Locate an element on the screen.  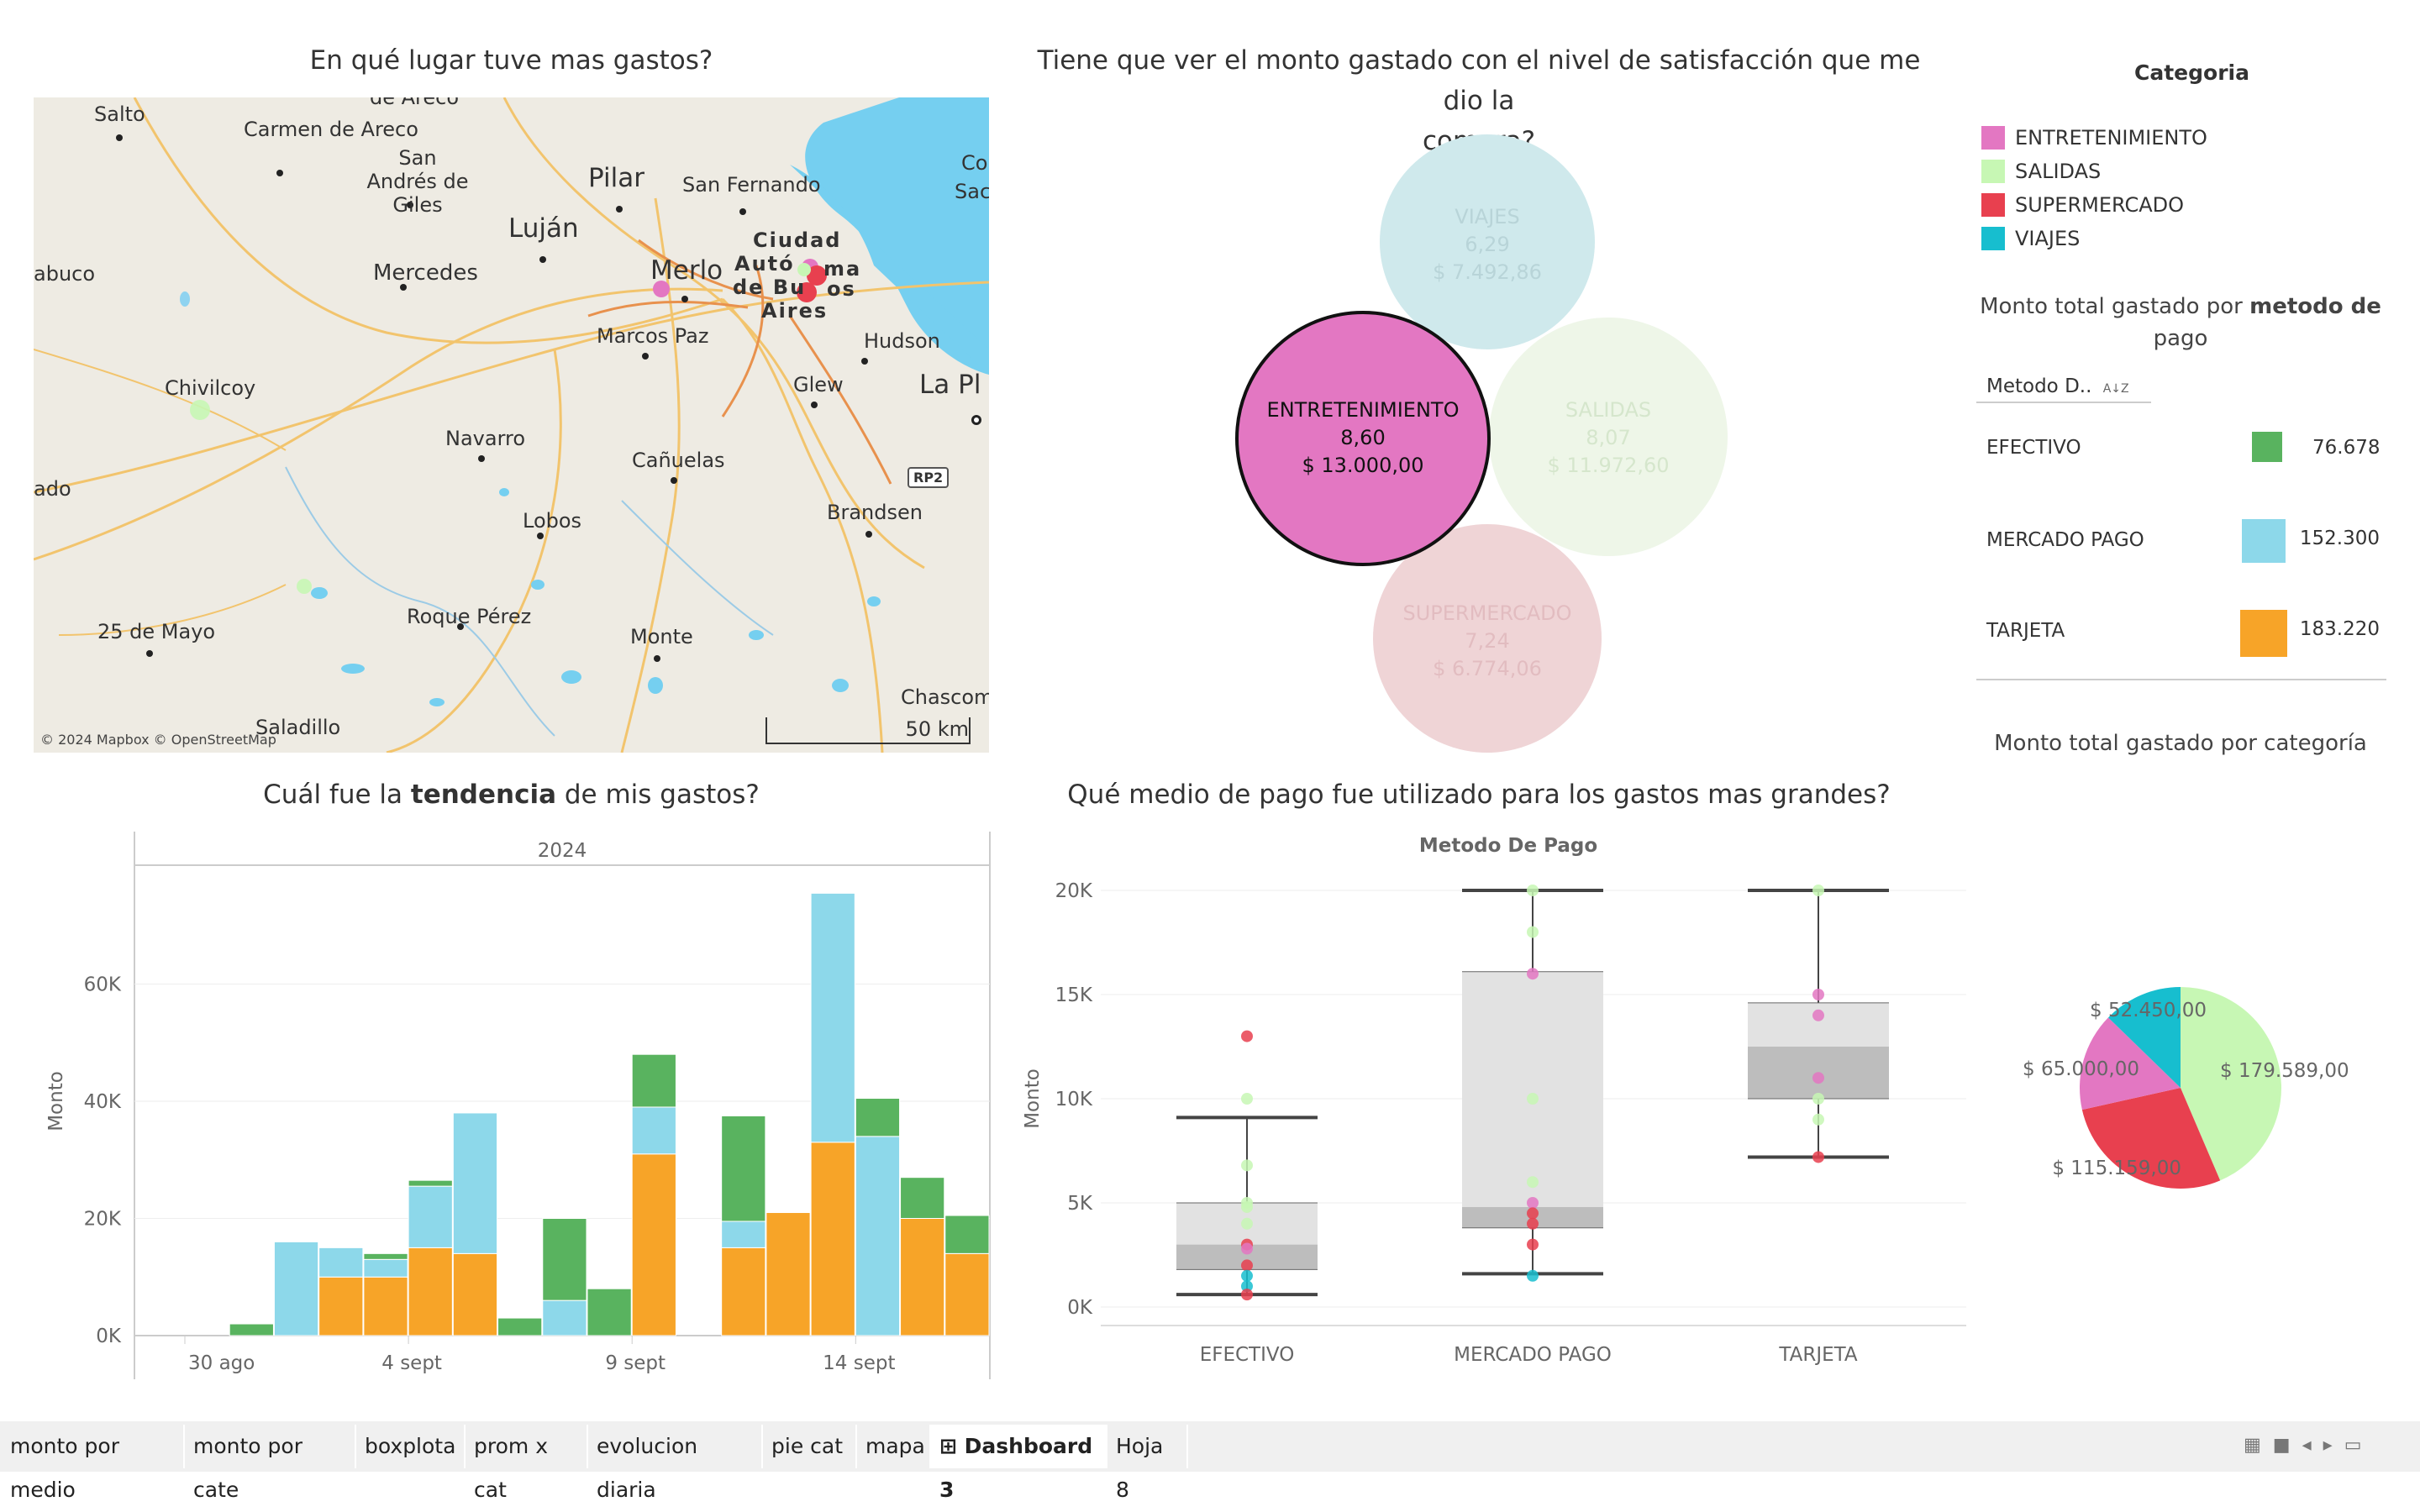
map-label: Glew is located at coordinates (818, 384).